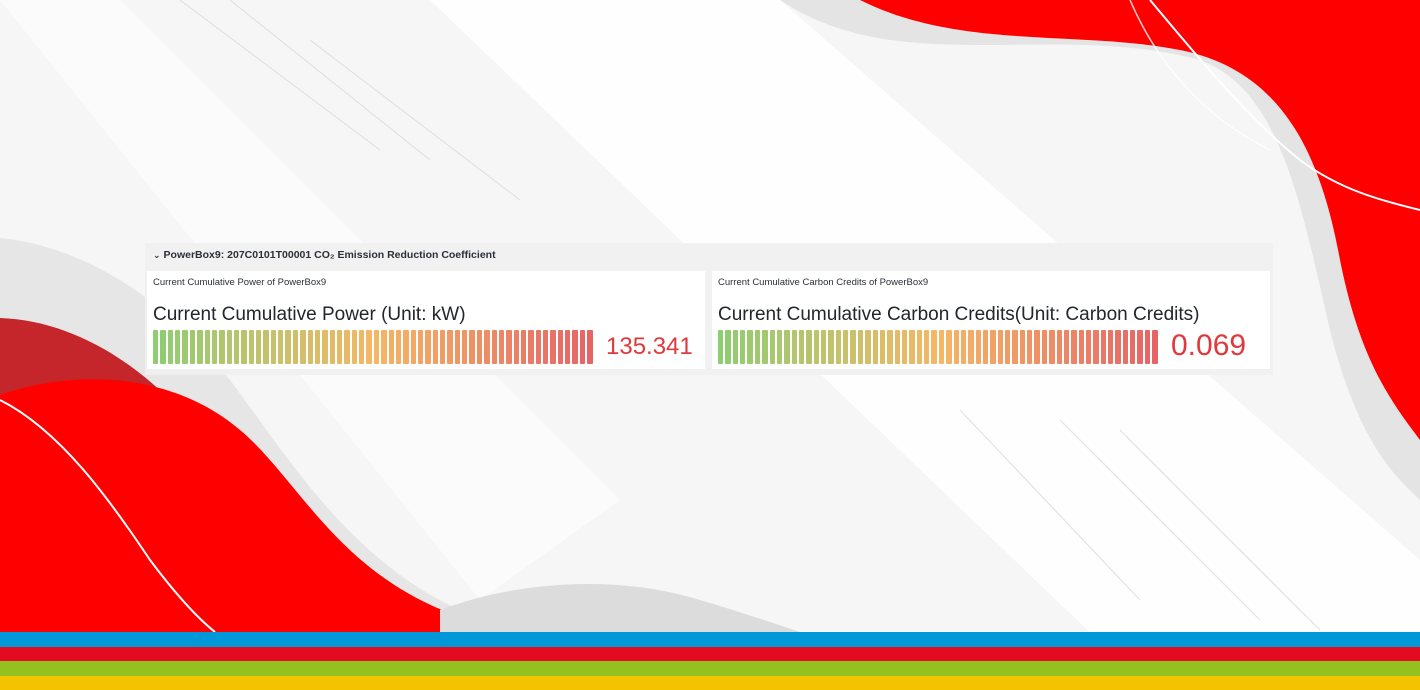  Describe the element at coordinates (240, 282) in the screenshot. I see `panel-title: Current Cumulative Power of PowerBox9` at that location.